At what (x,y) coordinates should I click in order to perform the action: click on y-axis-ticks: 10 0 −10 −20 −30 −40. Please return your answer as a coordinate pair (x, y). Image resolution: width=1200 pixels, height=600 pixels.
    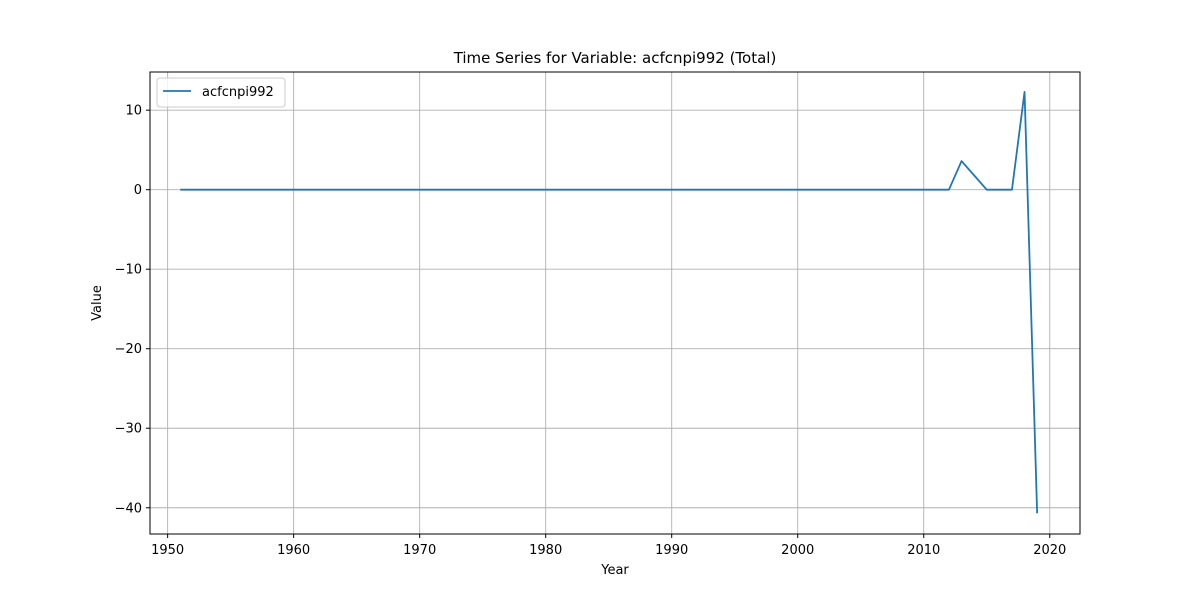
    Looking at the image, I should click on (132, 310).